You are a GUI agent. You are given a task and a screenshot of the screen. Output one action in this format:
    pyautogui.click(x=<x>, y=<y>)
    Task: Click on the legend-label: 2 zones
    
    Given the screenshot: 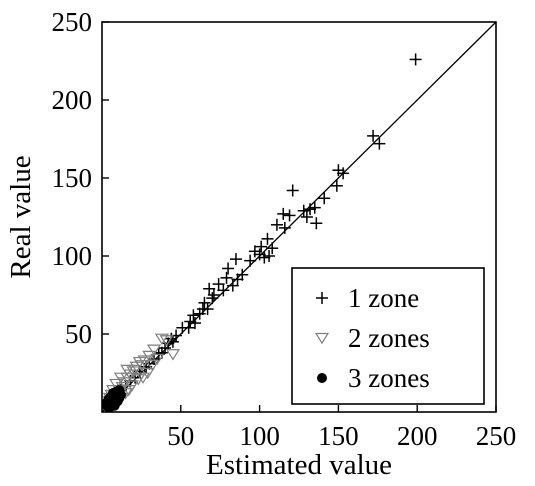 What is the action you would take?
    pyautogui.click(x=389, y=338)
    